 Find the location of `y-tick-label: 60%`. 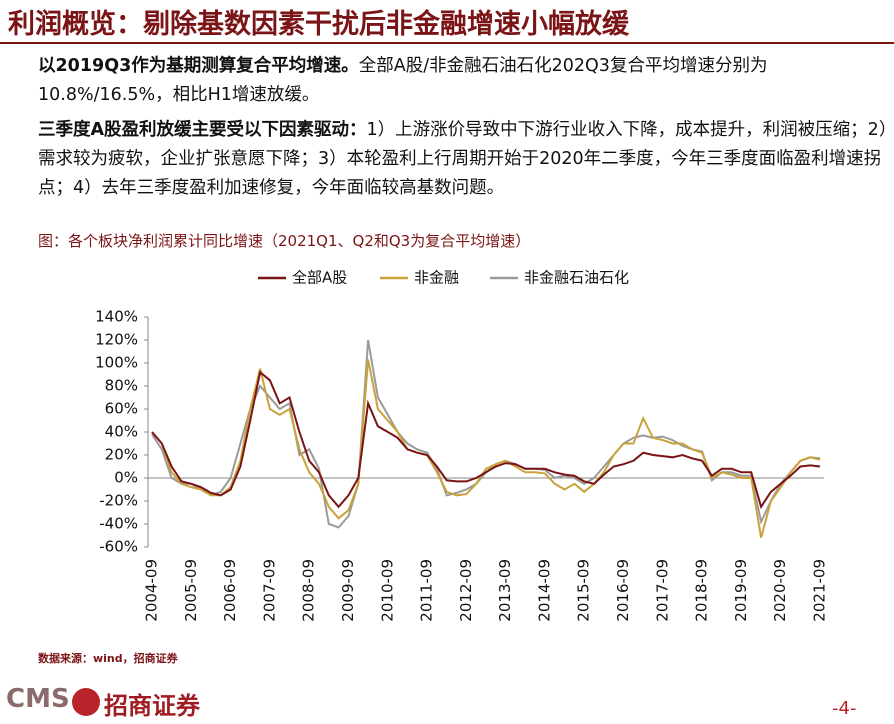

y-tick-label: 60% is located at coordinates (121, 409).